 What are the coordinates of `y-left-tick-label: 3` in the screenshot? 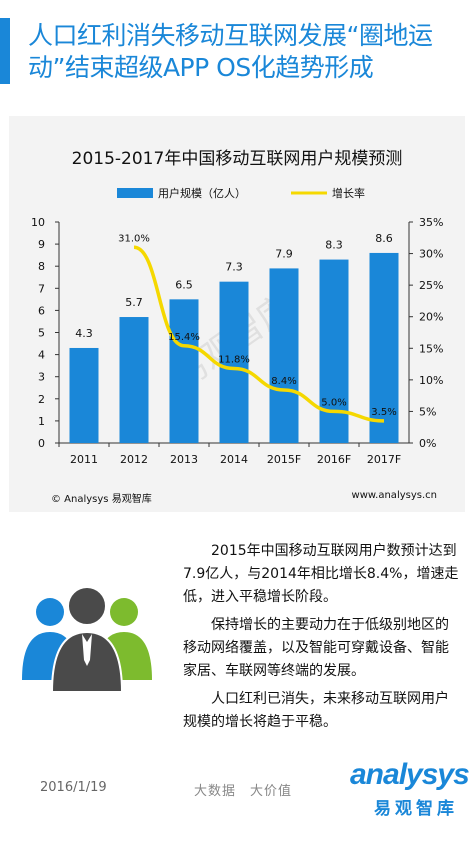 It's located at (41, 377).